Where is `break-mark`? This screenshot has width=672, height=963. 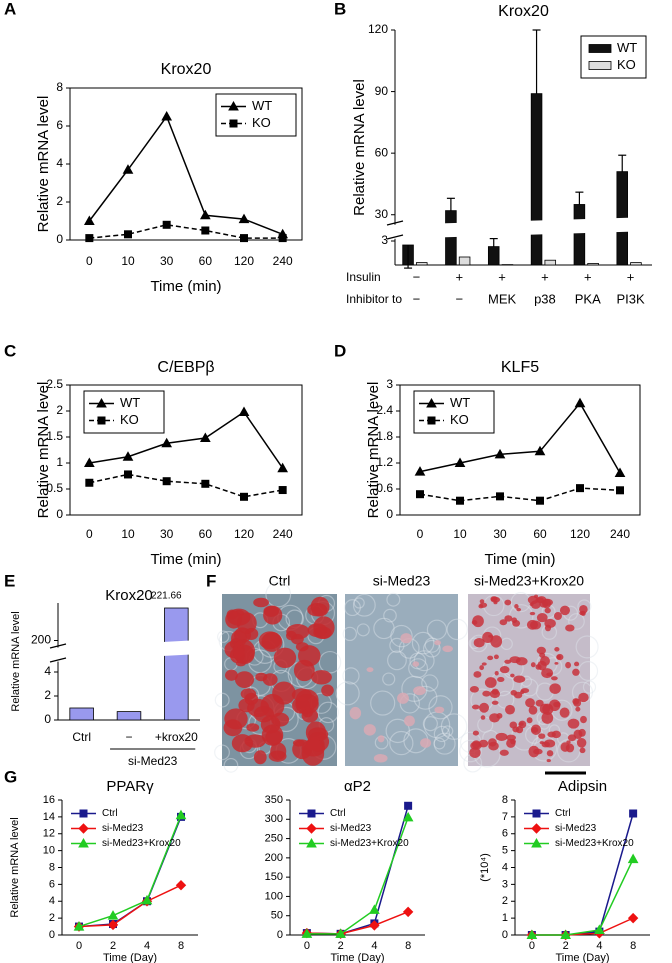 break-mark is located at coordinates (395, 223).